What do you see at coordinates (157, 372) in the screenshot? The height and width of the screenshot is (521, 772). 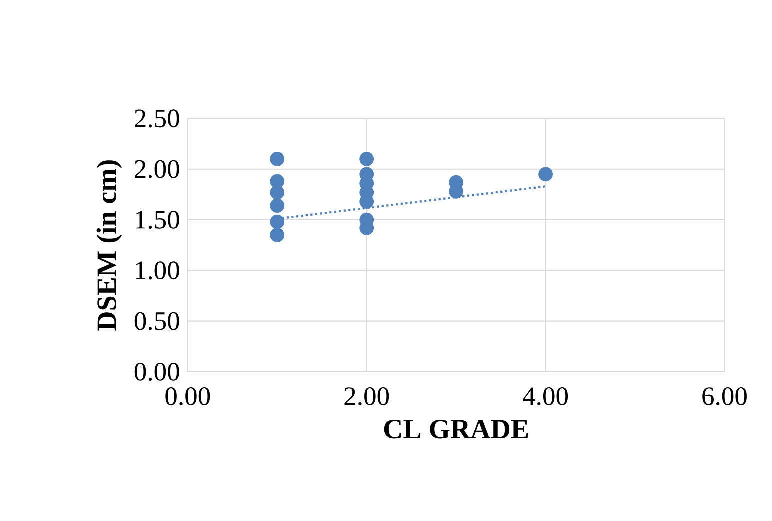 I see `y-tick-label: 0.00` at bounding box center [157, 372].